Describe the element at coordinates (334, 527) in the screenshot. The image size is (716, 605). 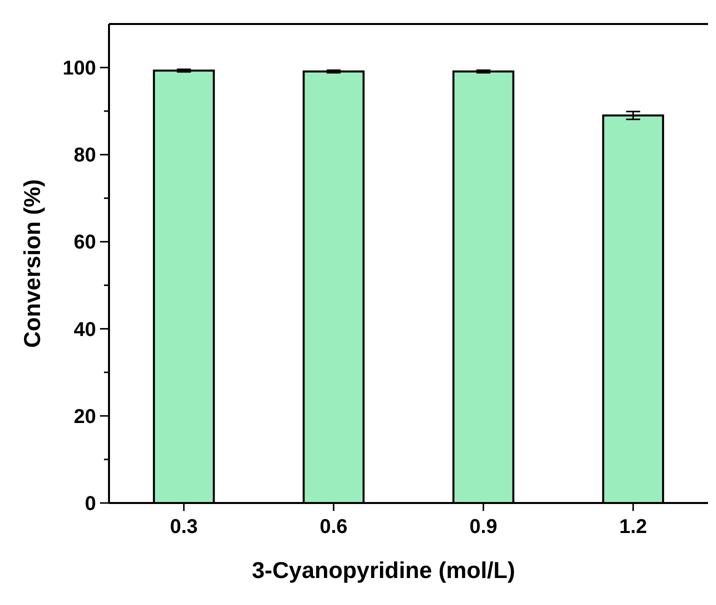
I see `x-tick-label: 0.6` at that location.